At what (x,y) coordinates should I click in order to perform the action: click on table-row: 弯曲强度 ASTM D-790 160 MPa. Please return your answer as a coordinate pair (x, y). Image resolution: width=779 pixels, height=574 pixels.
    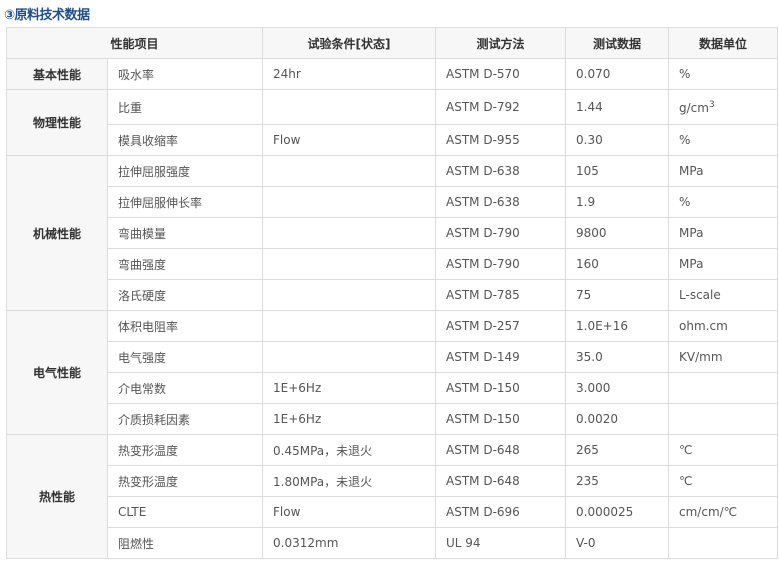
    Looking at the image, I should click on (393, 264).